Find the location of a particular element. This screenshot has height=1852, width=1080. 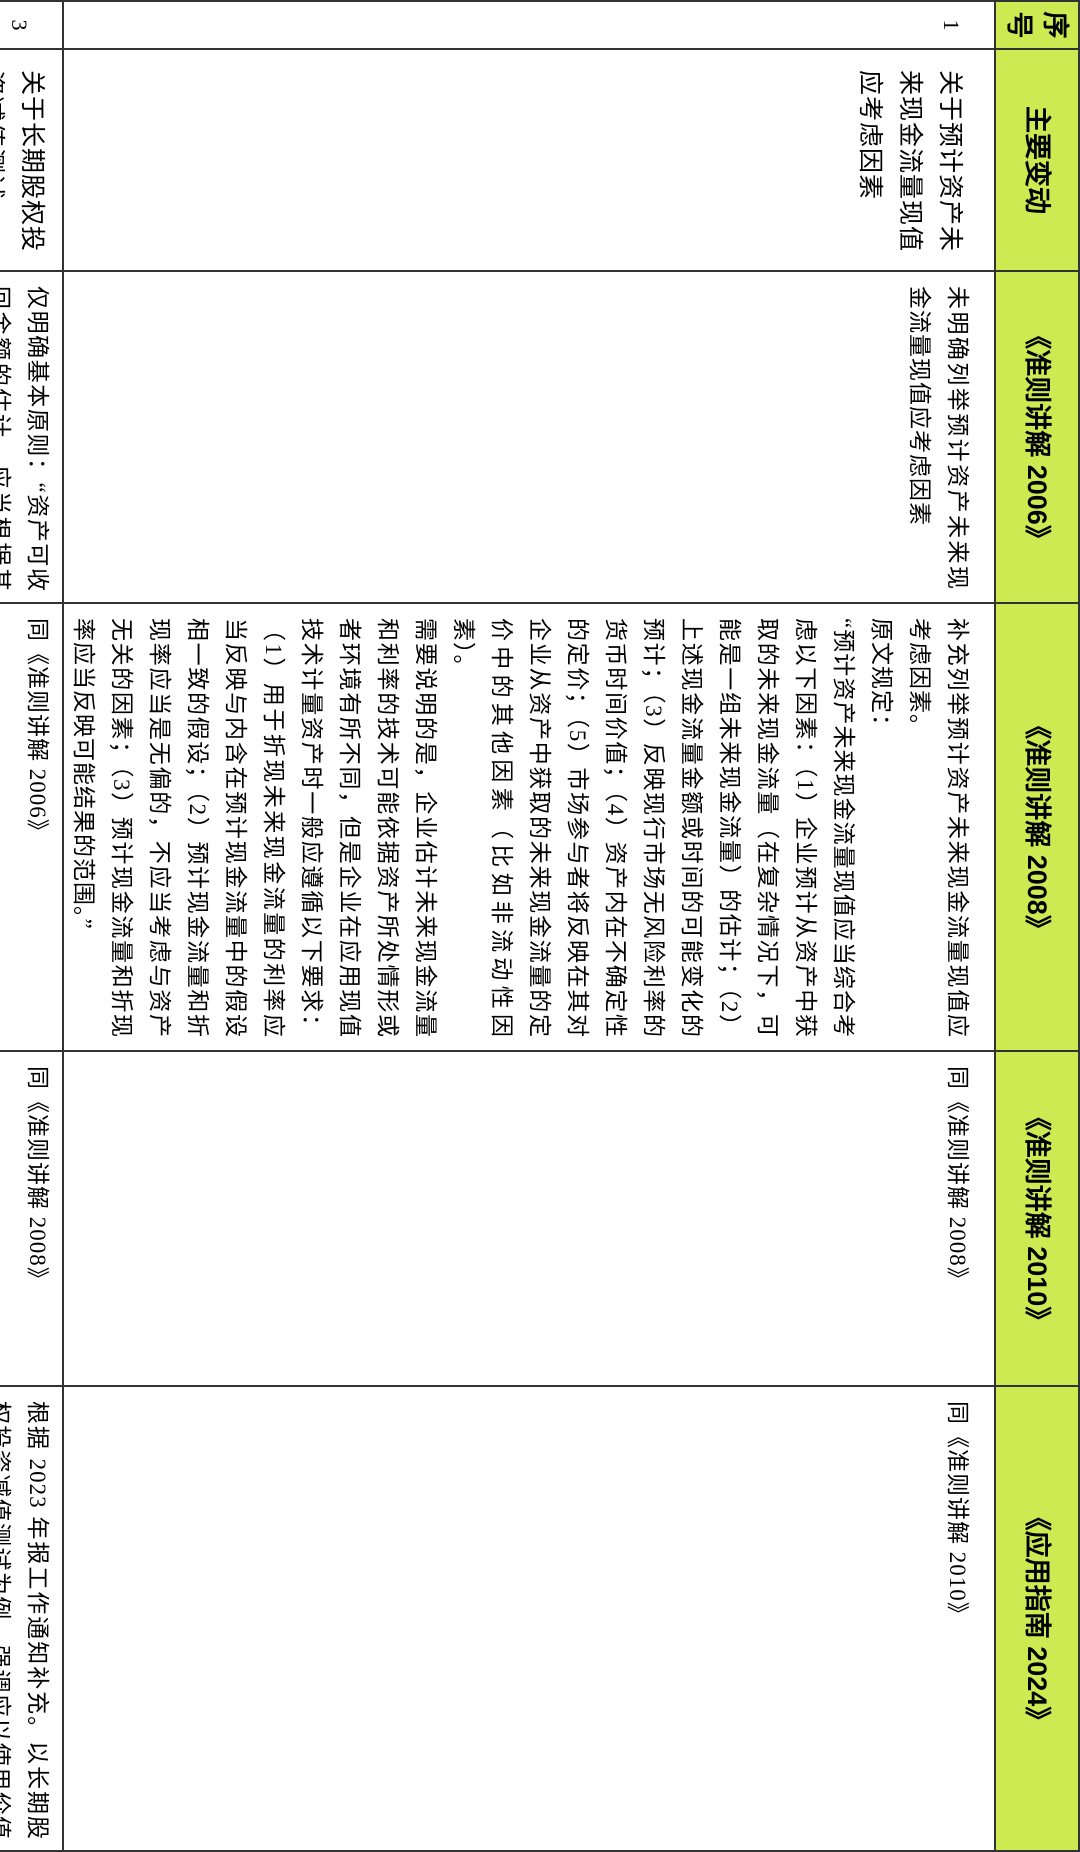

row-no: 1 is located at coordinates (529, 25).